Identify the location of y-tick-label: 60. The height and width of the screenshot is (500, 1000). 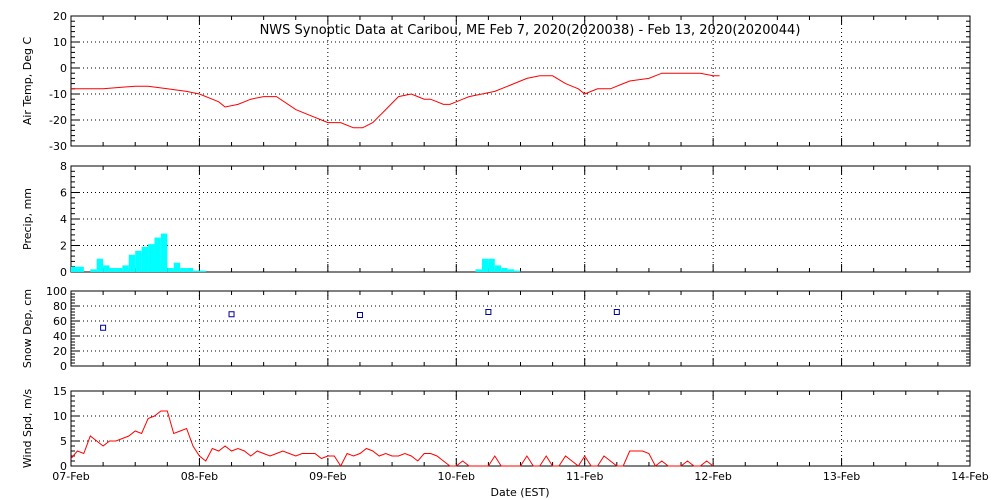
(60, 321).